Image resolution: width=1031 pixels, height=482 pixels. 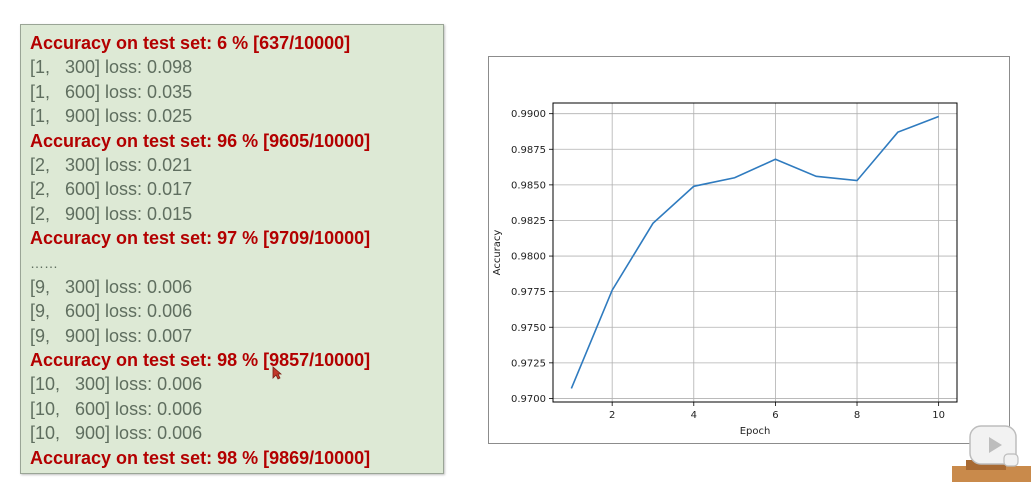 I want to click on y-axis-label: Accuracy, so click(x=497, y=253).